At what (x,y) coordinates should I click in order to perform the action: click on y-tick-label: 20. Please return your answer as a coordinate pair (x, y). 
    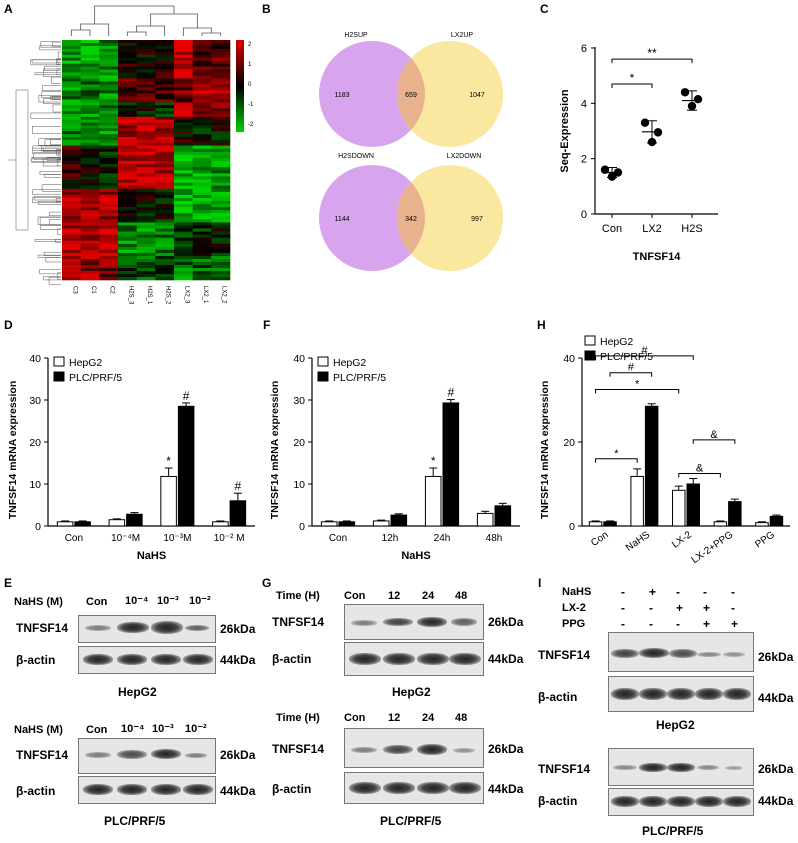
    Looking at the image, I should click on (569, 443).